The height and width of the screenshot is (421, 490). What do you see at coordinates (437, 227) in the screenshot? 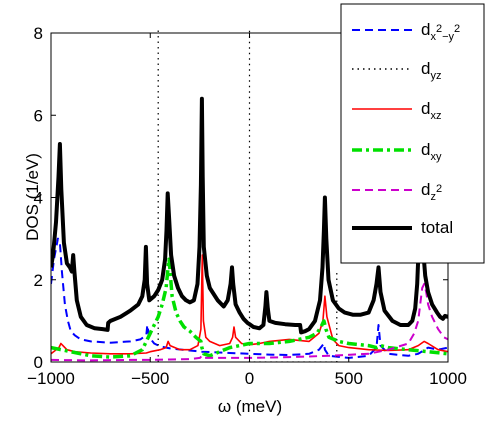
I see `legend-label-total: total` at bounding box center [437, 227].